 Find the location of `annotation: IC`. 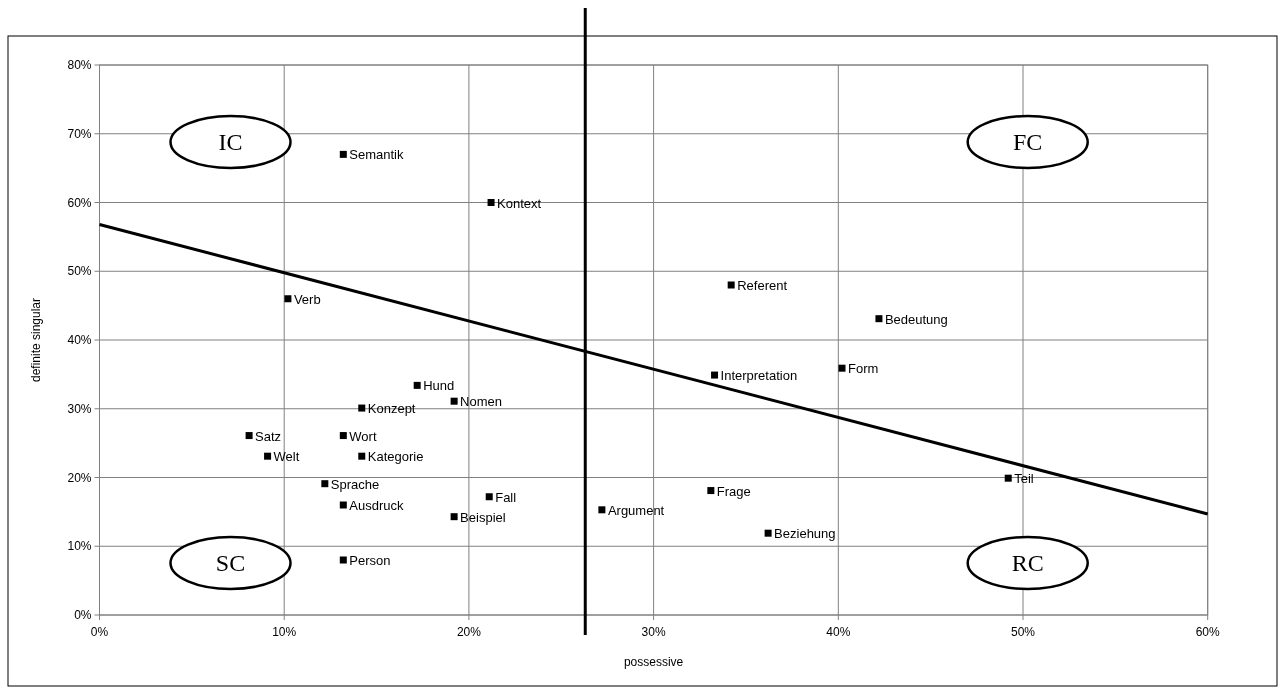

annotation: IC is located at coordinates (230, 142).